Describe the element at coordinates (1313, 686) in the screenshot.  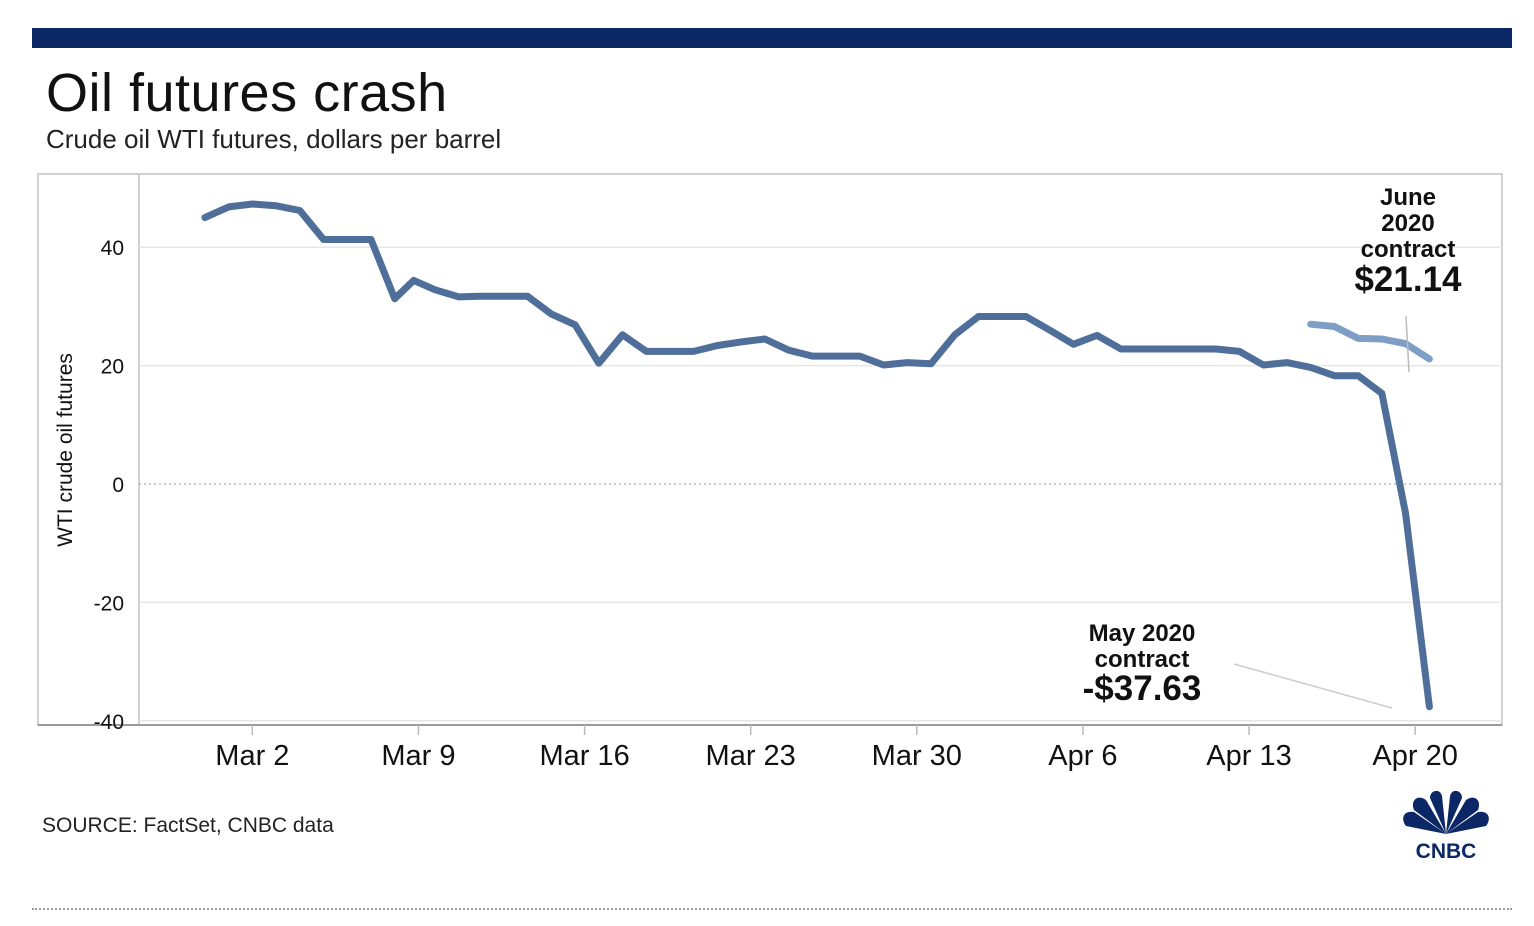
I see `may-annotation-leader` at that location.